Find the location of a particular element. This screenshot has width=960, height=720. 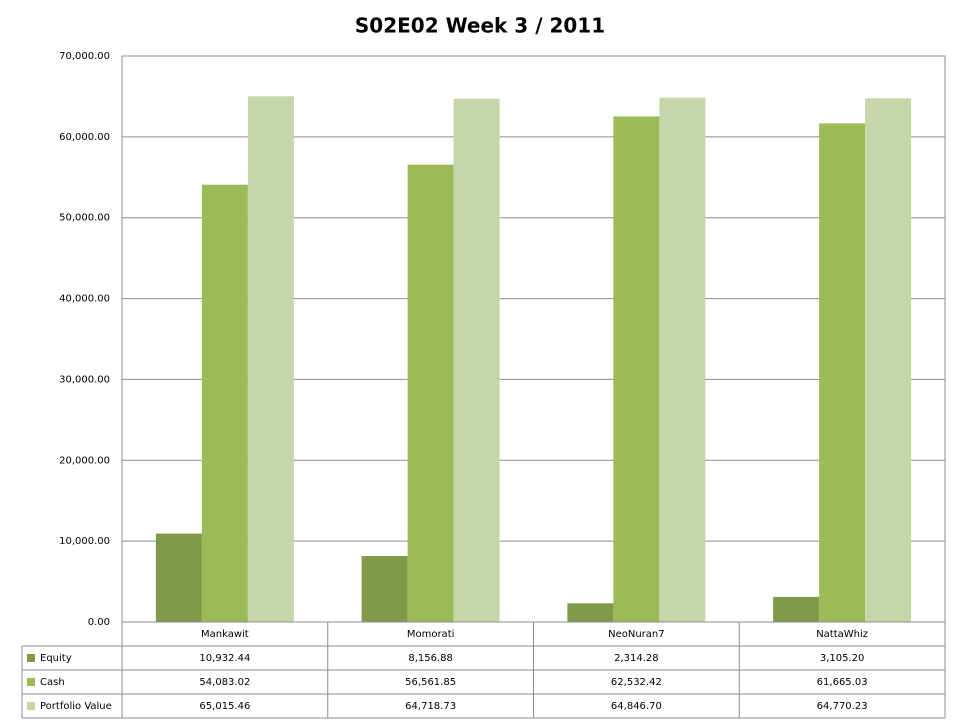

y-tick-label: 10,000.00 is located at coordinates (84, 541).